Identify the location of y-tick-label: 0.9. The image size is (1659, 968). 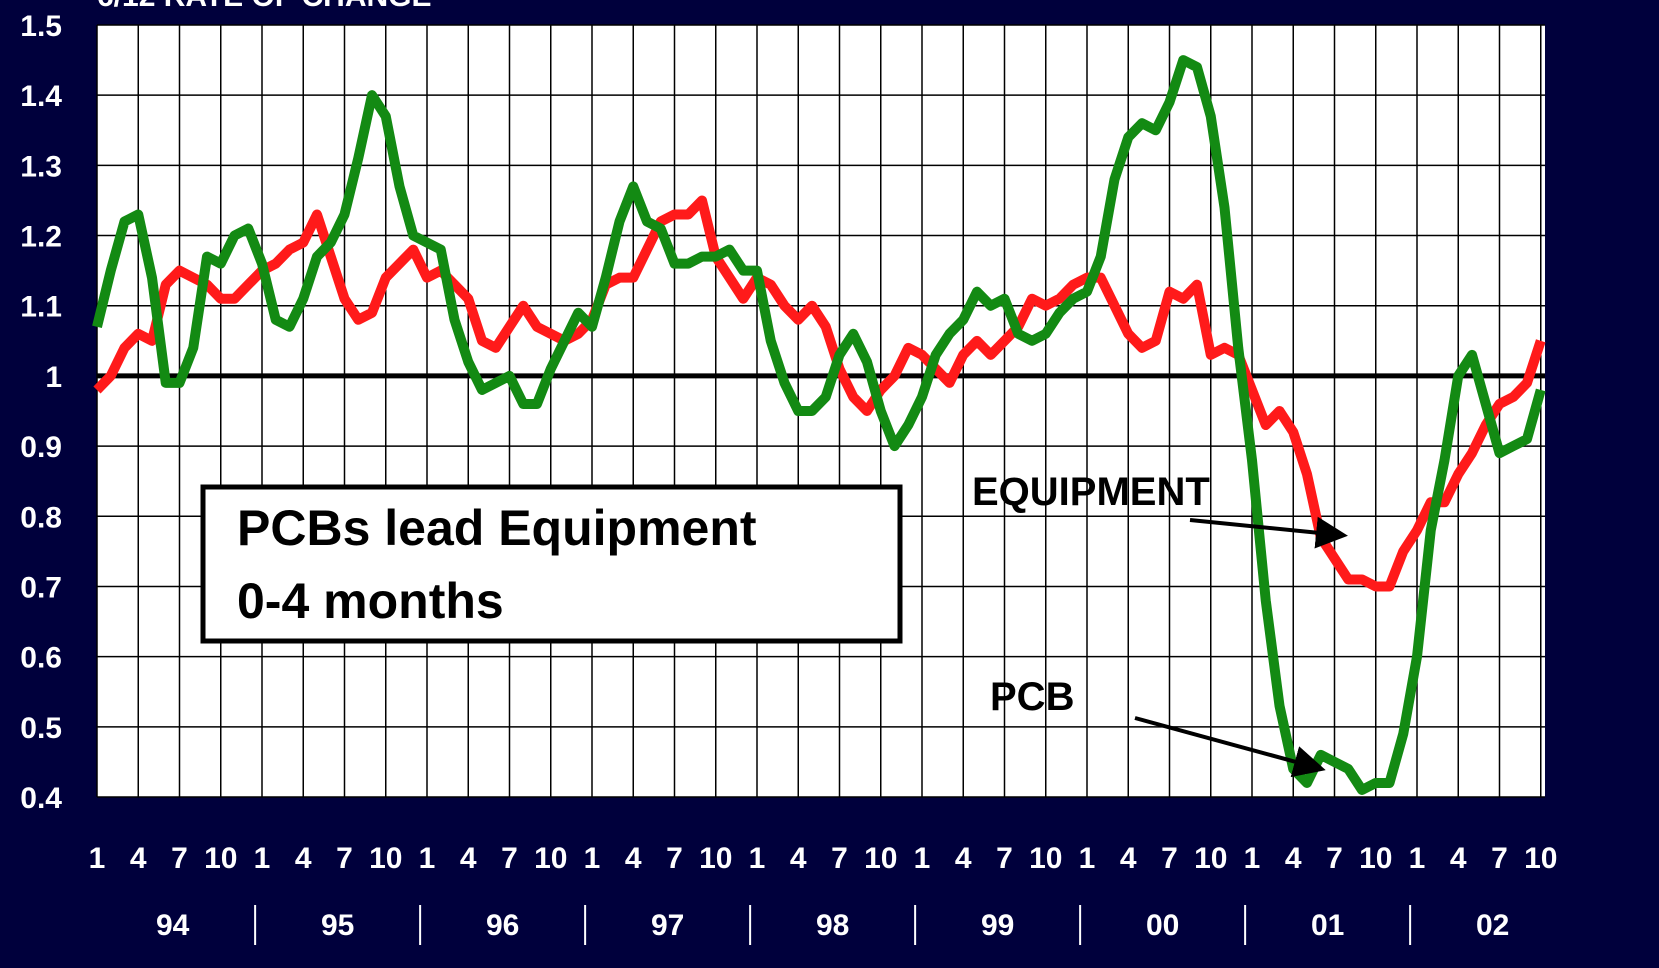
(41, 447).